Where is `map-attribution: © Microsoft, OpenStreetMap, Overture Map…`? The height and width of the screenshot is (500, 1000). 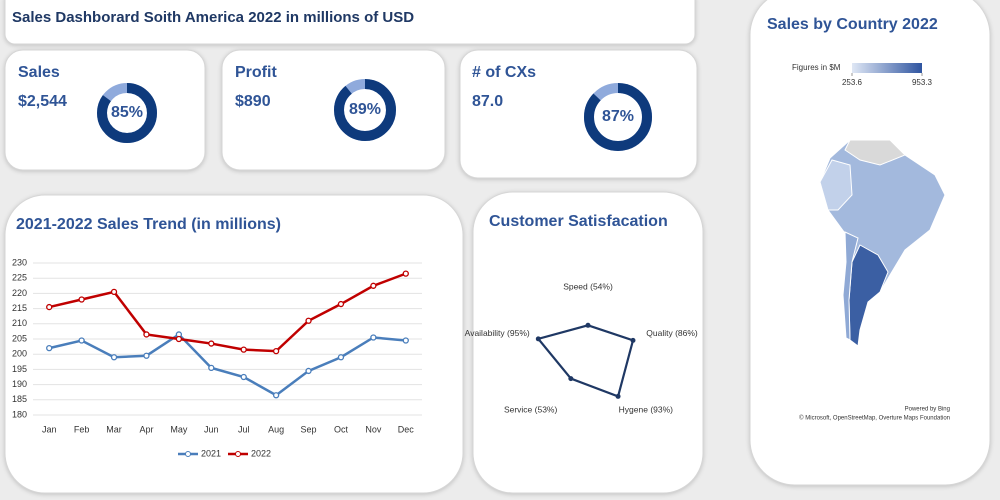
map-attribution: © Microsoft, OpenStreetMap, Overture Map… is located at coordinates (874, 418).